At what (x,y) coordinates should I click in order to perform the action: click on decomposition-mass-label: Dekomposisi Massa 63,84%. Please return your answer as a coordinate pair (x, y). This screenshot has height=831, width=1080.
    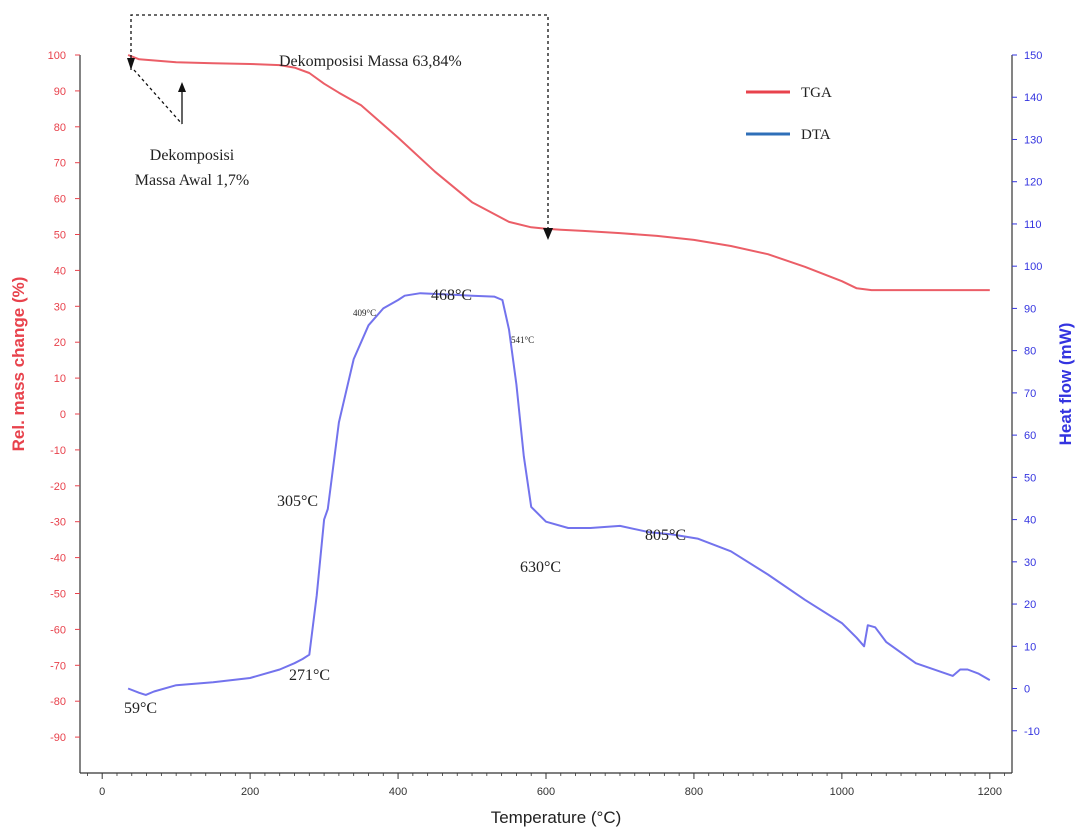
    Looking at the image, I should click on (370, 61).